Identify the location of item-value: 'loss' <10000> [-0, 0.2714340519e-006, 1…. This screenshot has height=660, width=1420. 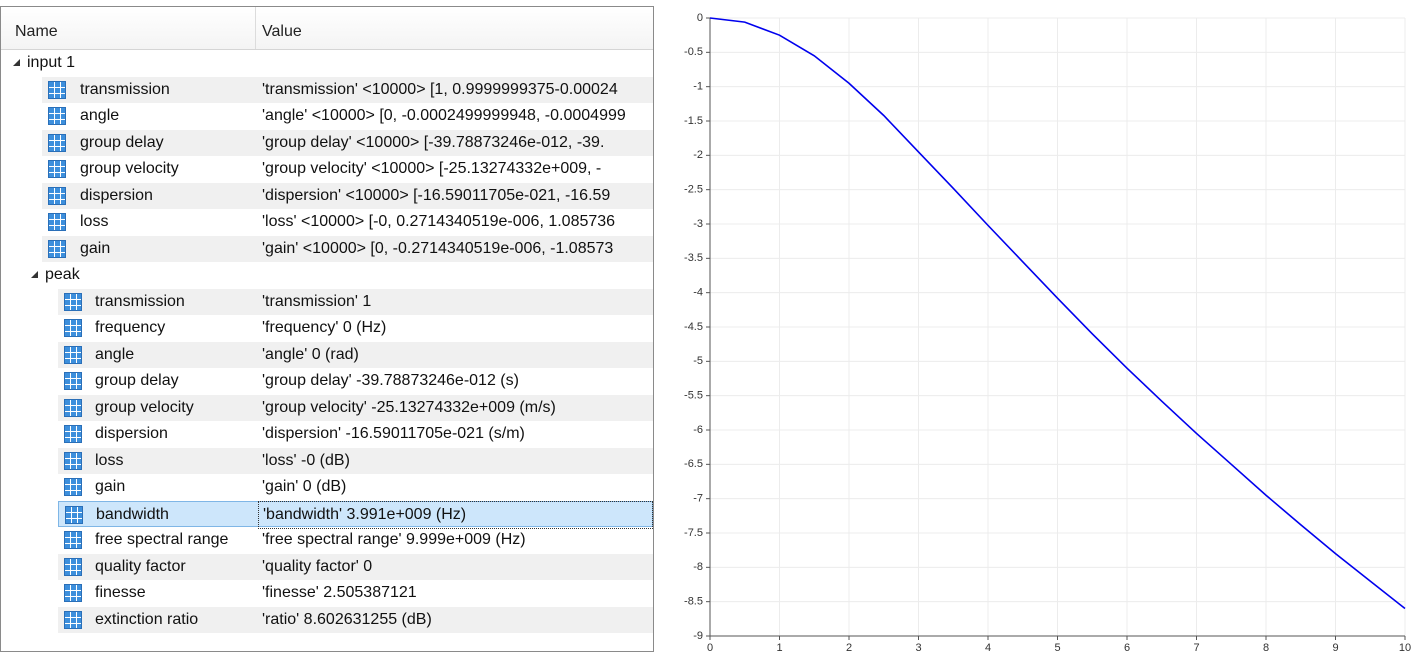
(439, 221).